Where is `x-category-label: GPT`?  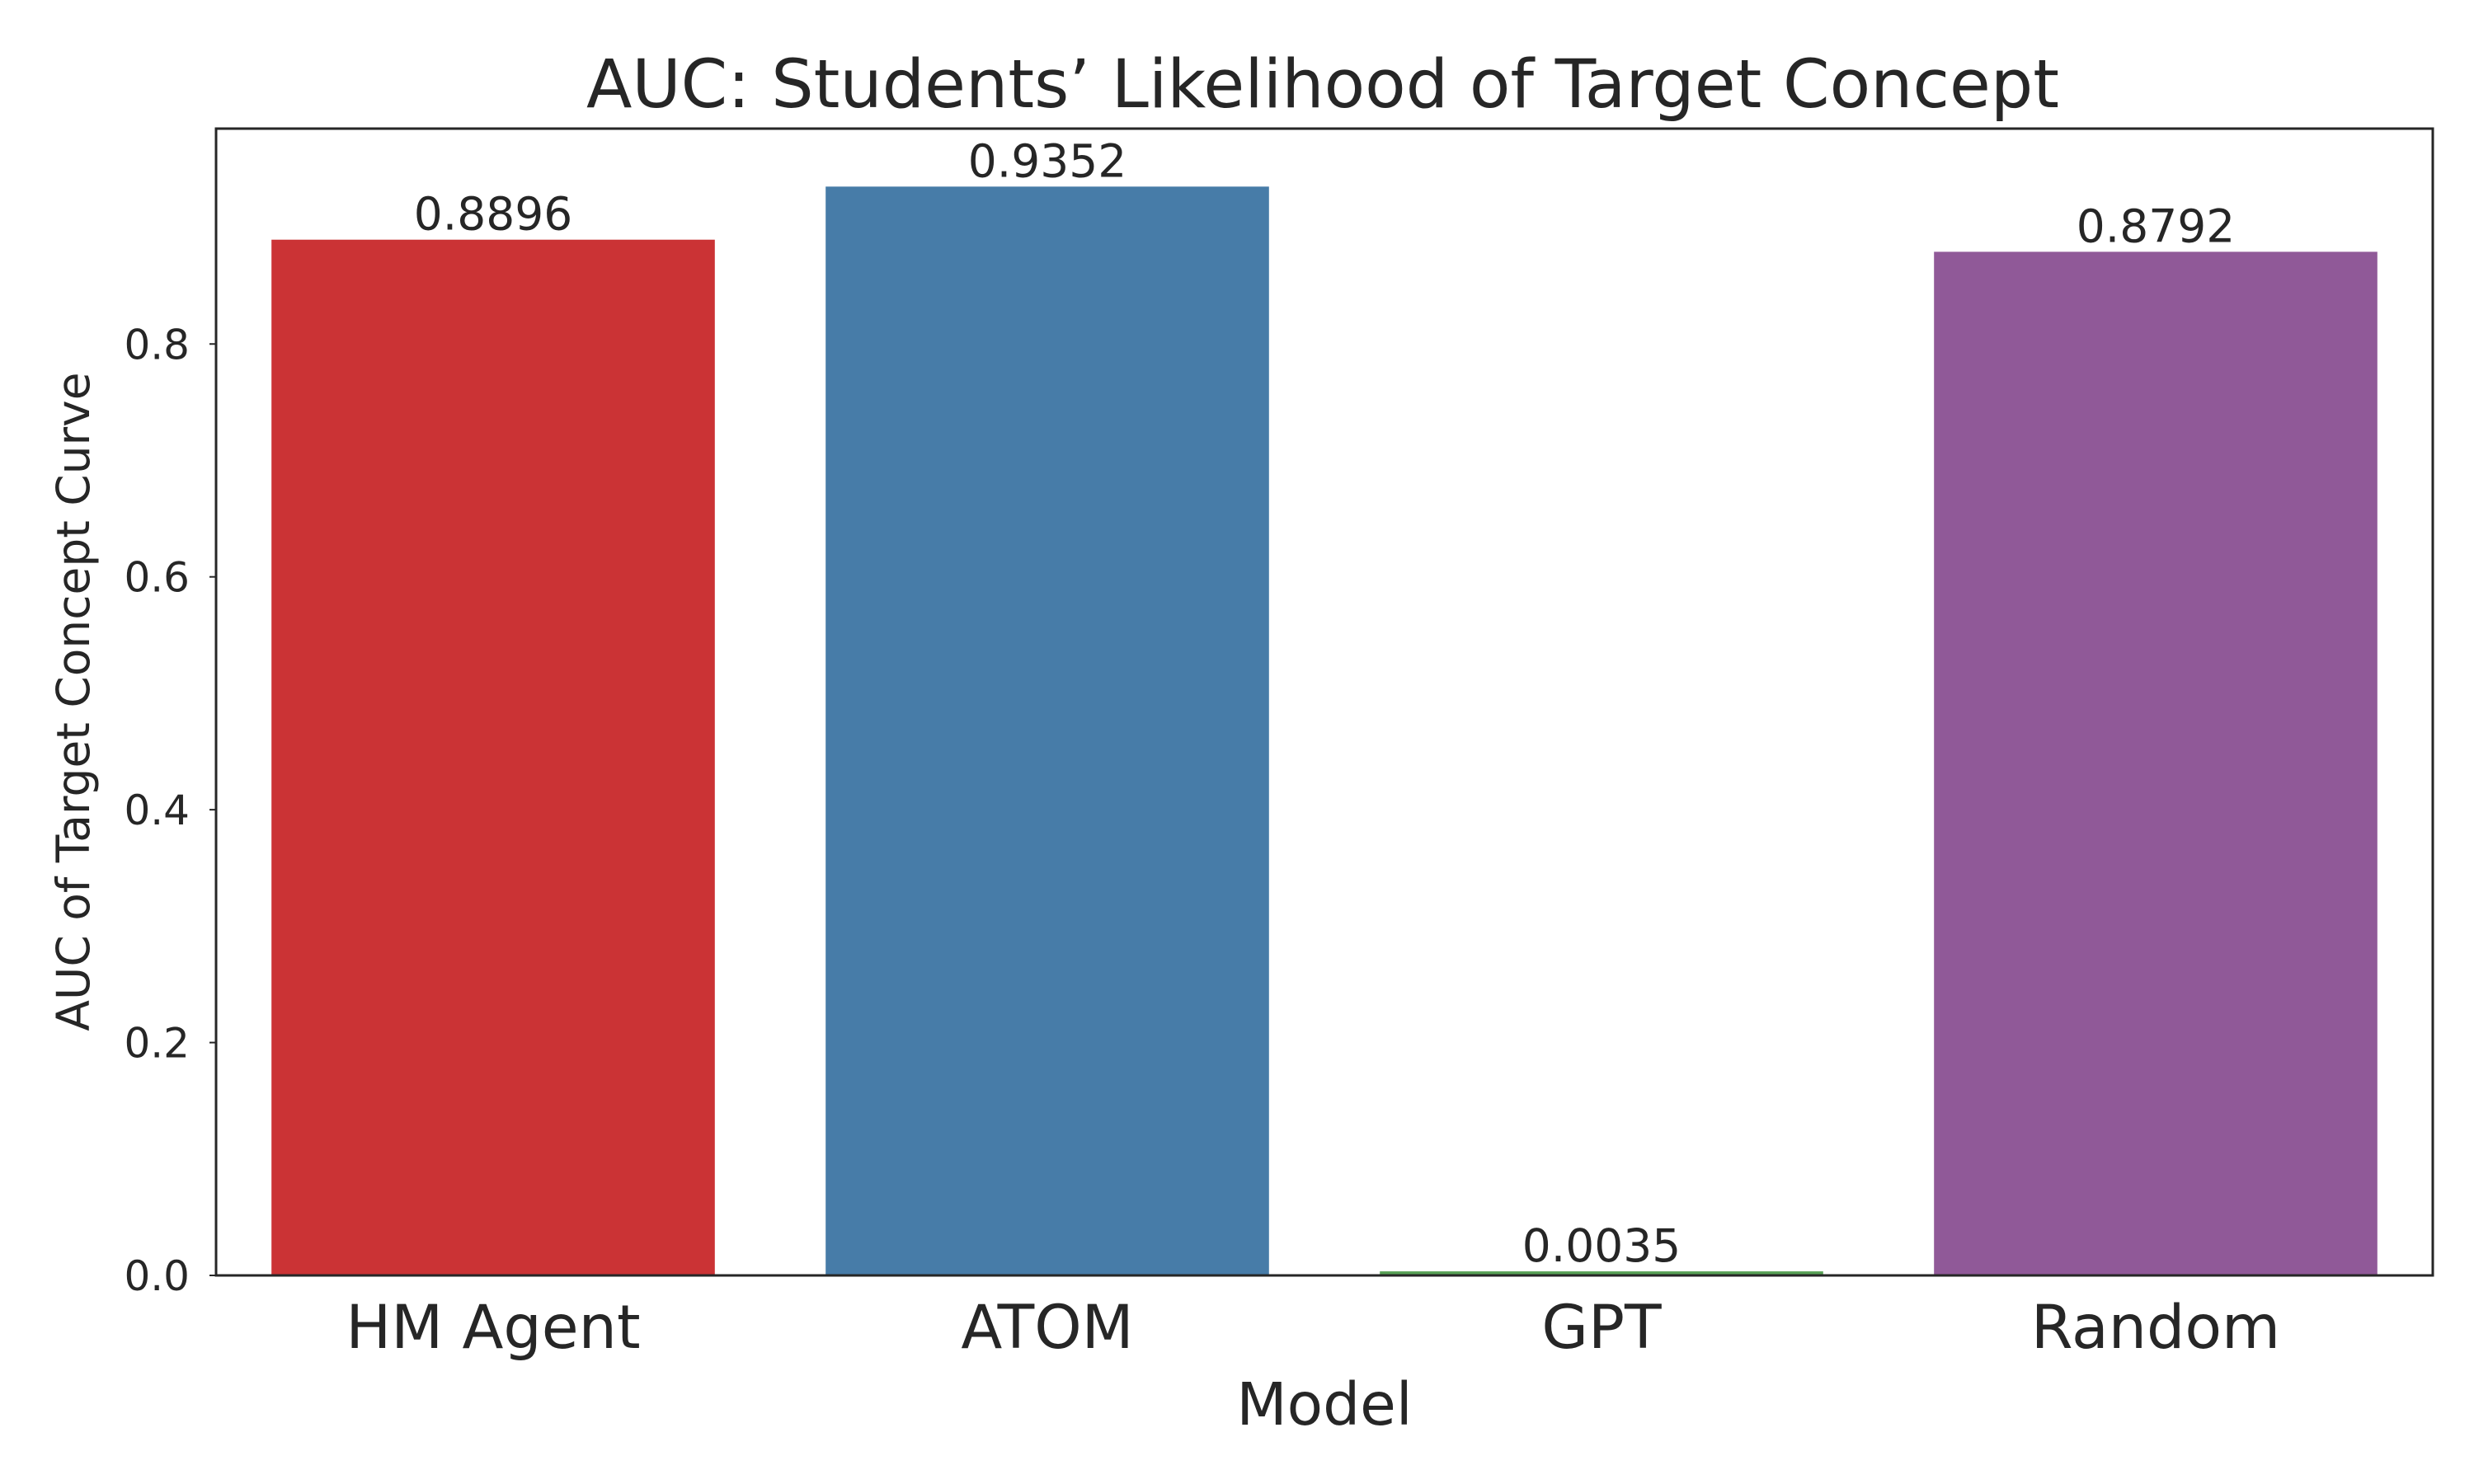
x-category-label: GPT is located at coordinates (1601, 1328).